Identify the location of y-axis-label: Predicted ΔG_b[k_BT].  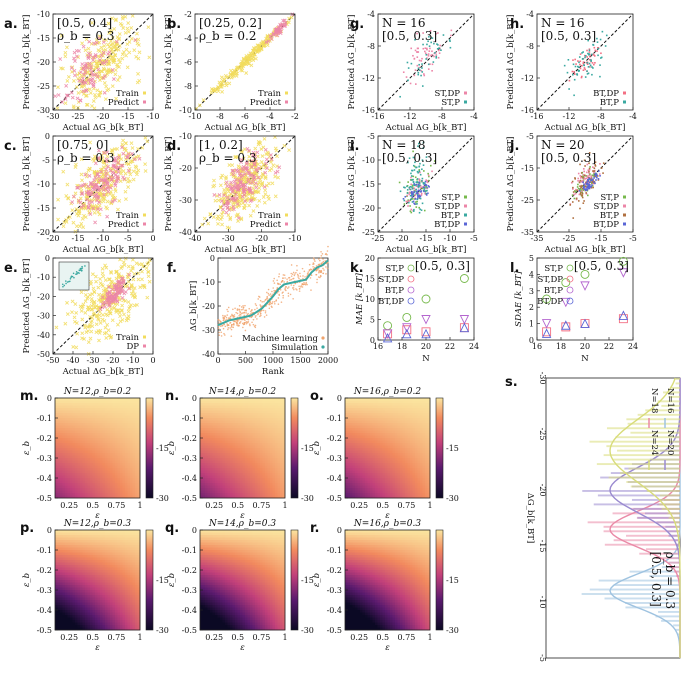
(27, 306).